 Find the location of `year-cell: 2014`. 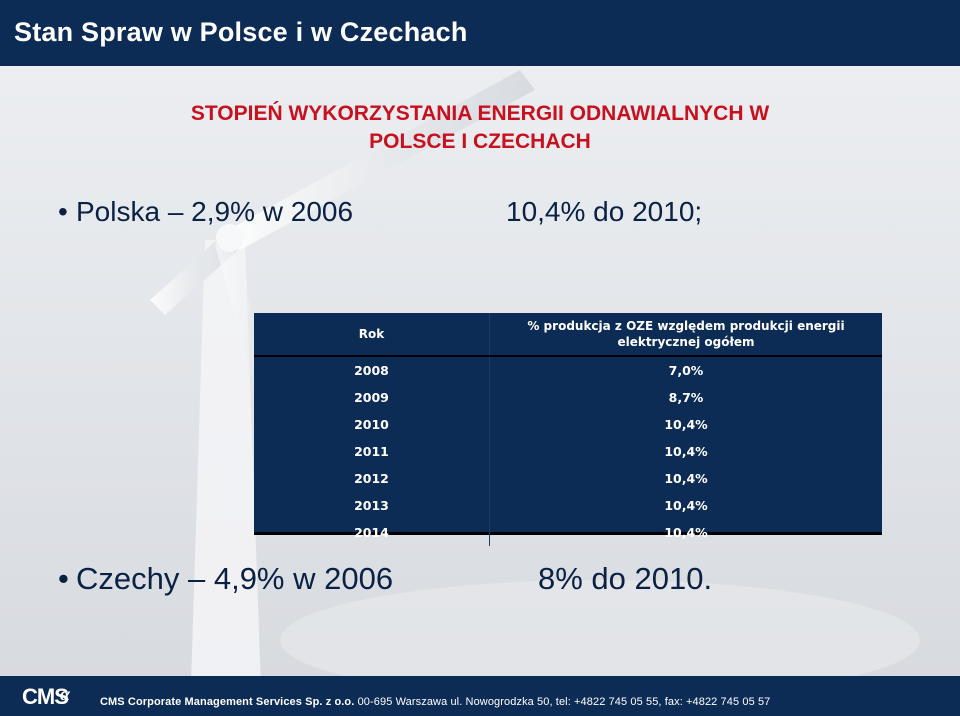

year-cell: 2014 is located at coordinates (372, 532).